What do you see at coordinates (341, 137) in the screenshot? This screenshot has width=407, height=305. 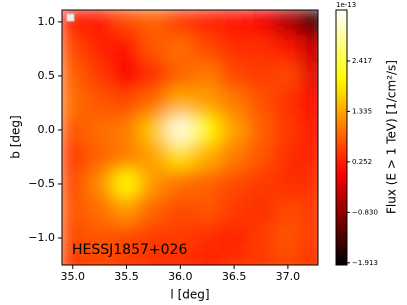 I see `colorbar` at bounding box center [341, 137].